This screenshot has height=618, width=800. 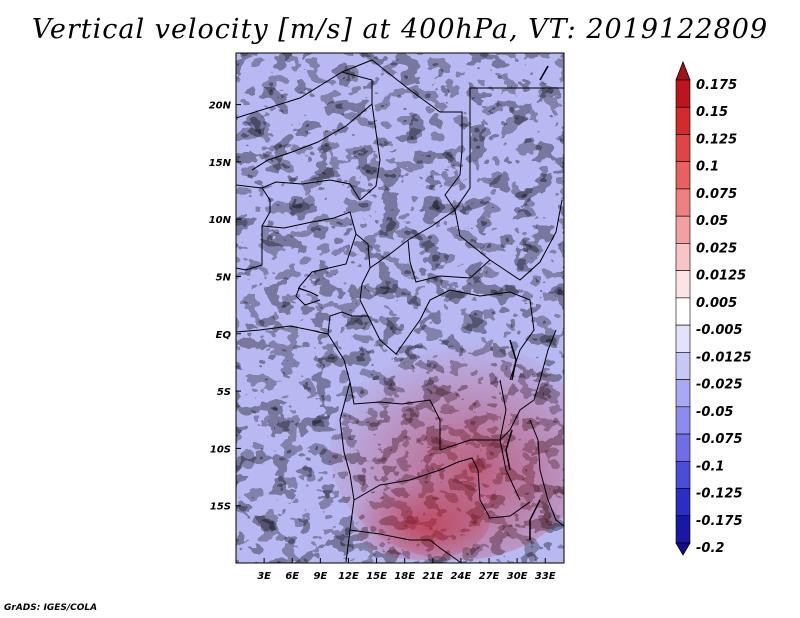 What do you see at coordinates (320, 576) in the screenshot?
I see `x-tick-label: 9E` at bounding box center [320, 576].